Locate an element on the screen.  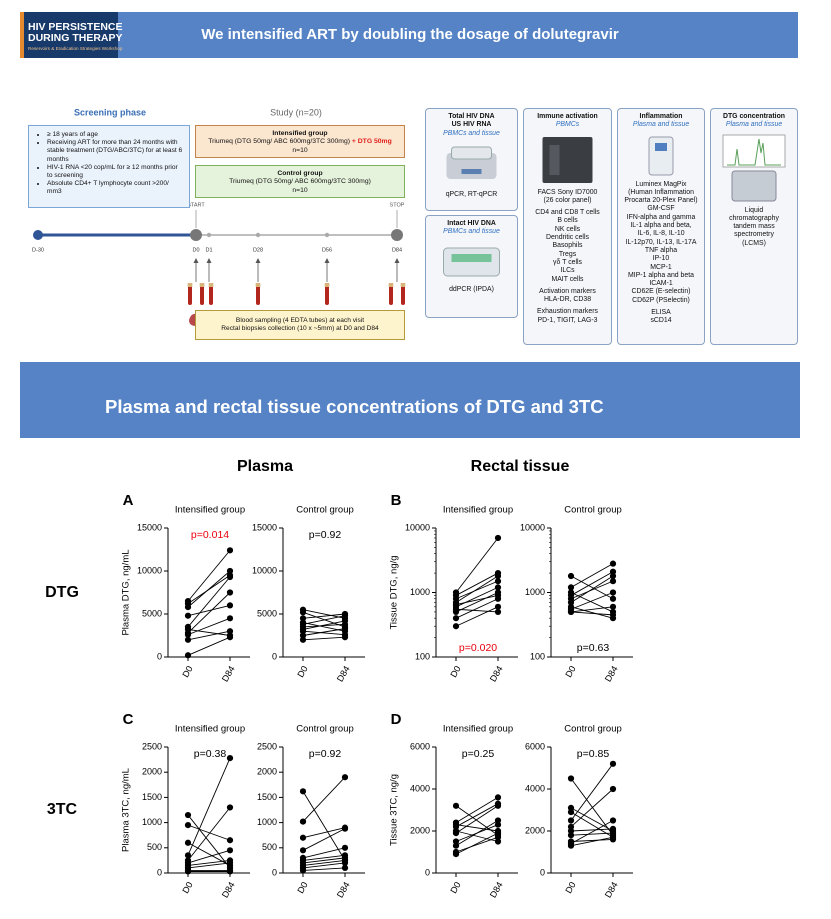
assay-item: IFN-alpha and gamma is located at coordinates (661, 217).